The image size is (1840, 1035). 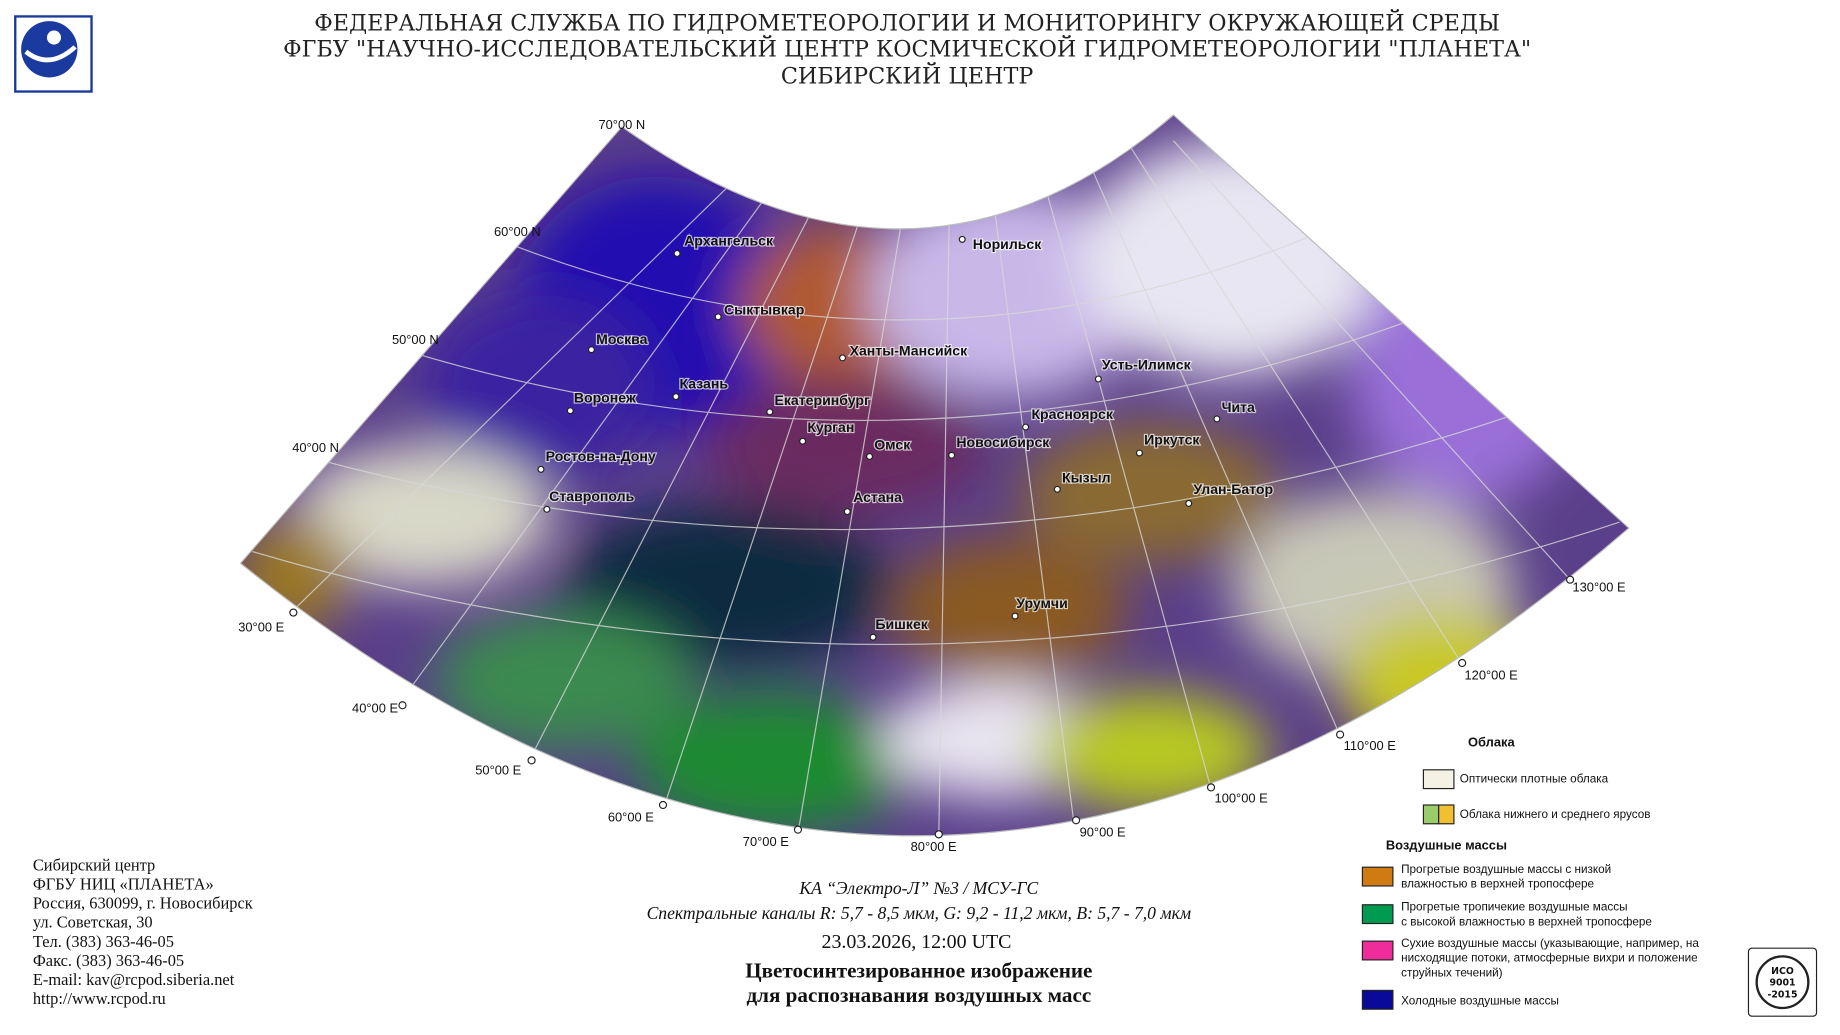 What do you see at coordinates (703, 383) in the screenshot?
I see `city-label: Казань` at bounding box center [703, 383].